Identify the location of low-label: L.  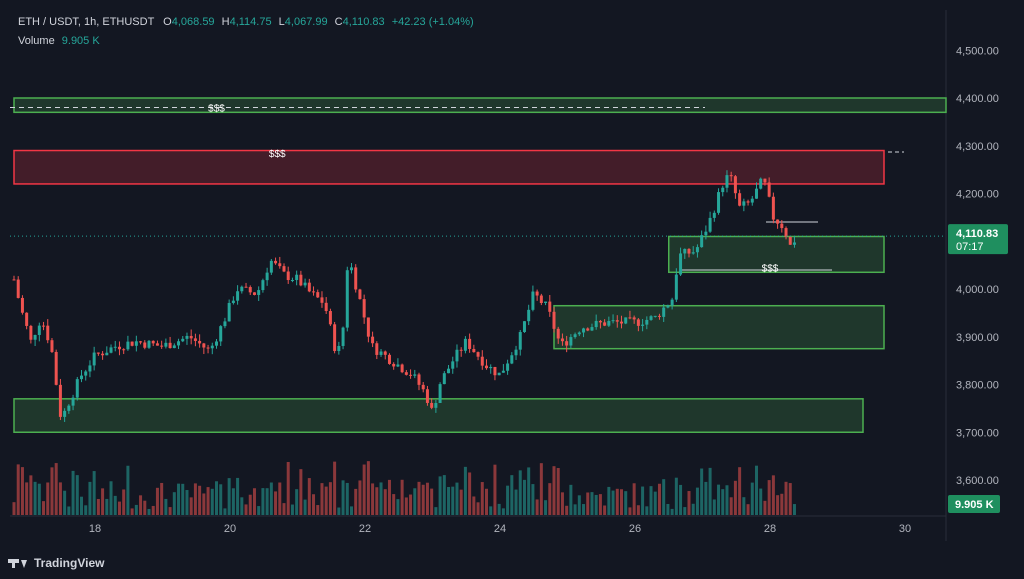
(281, 22).